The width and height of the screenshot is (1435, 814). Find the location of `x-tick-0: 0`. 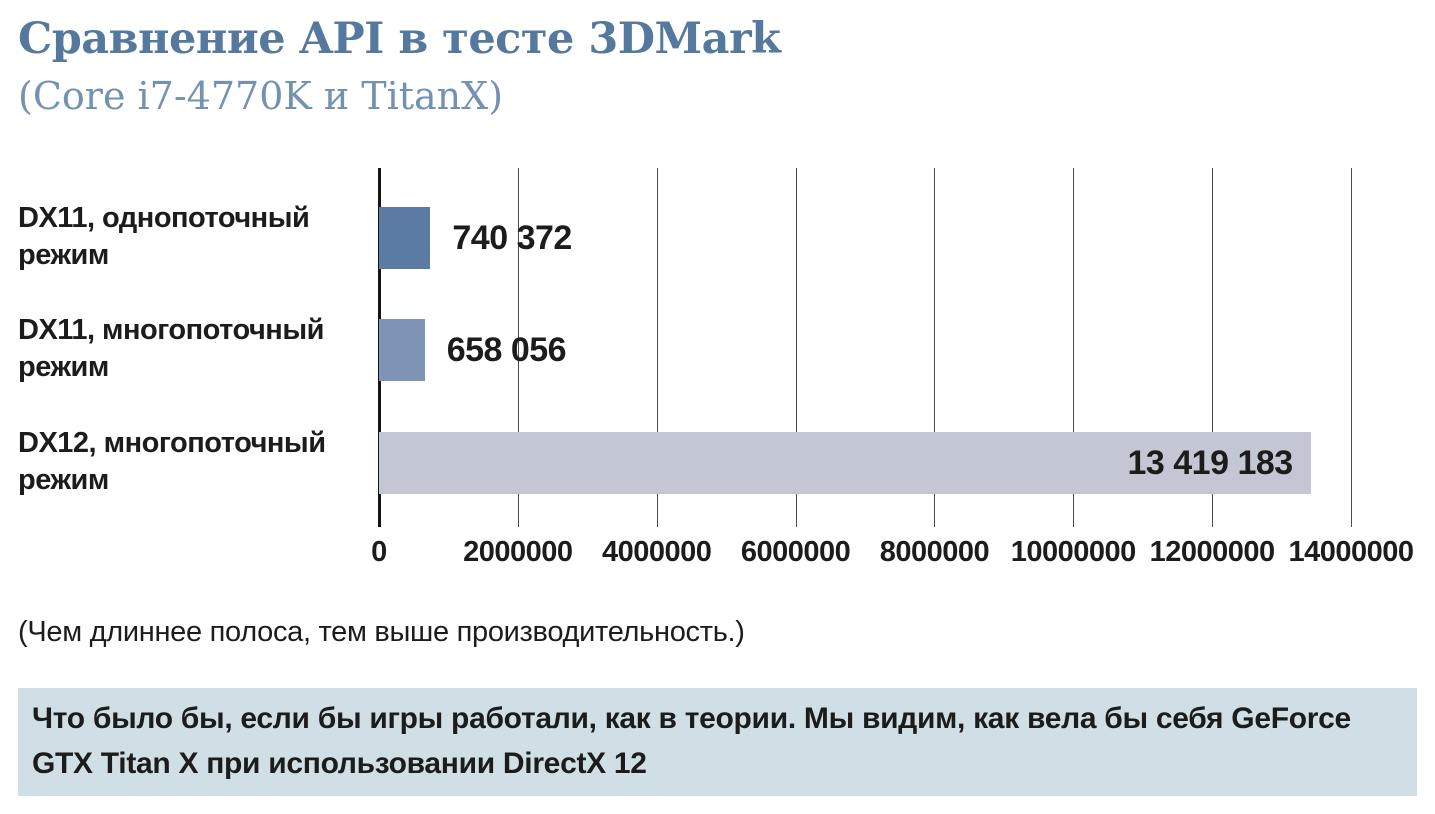

x-tick-0: 0 is located at coordinates (379, 552).